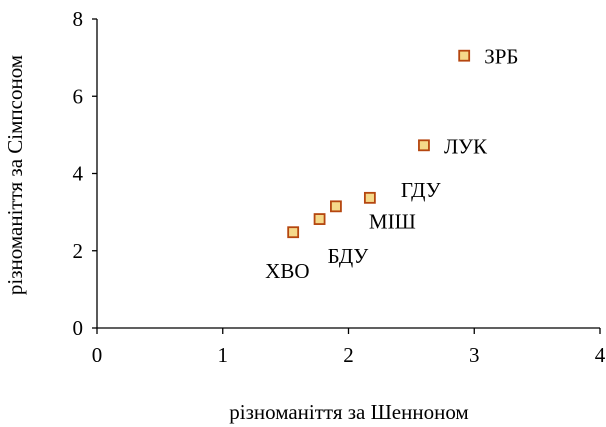  Describe the element at coordinates (78, 251) in the screenshot. I see `y-tick-label: 2` at that location.